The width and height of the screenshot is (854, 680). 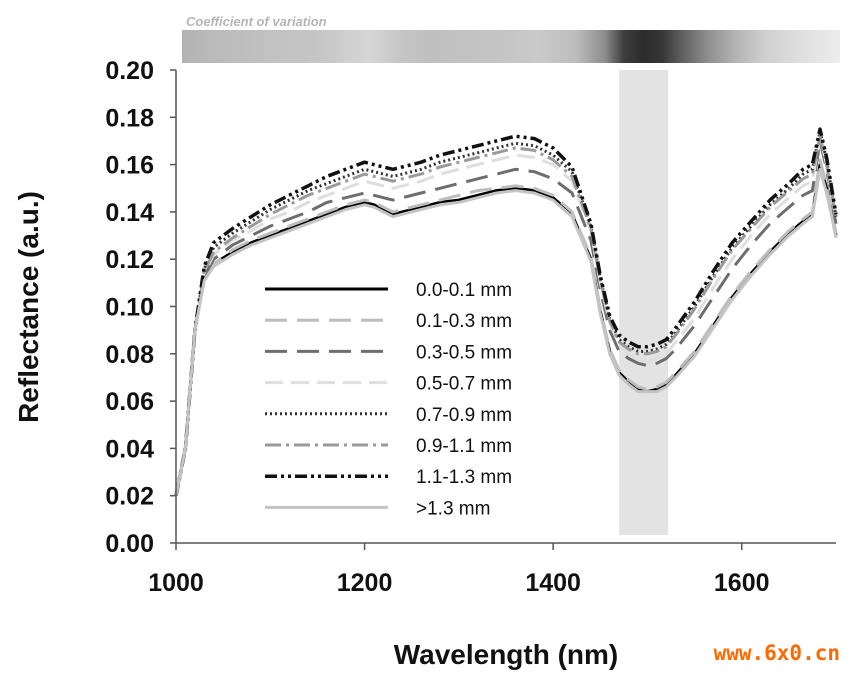 I want to click on y-tick-label: 0.18, so click(x=129, y=118).